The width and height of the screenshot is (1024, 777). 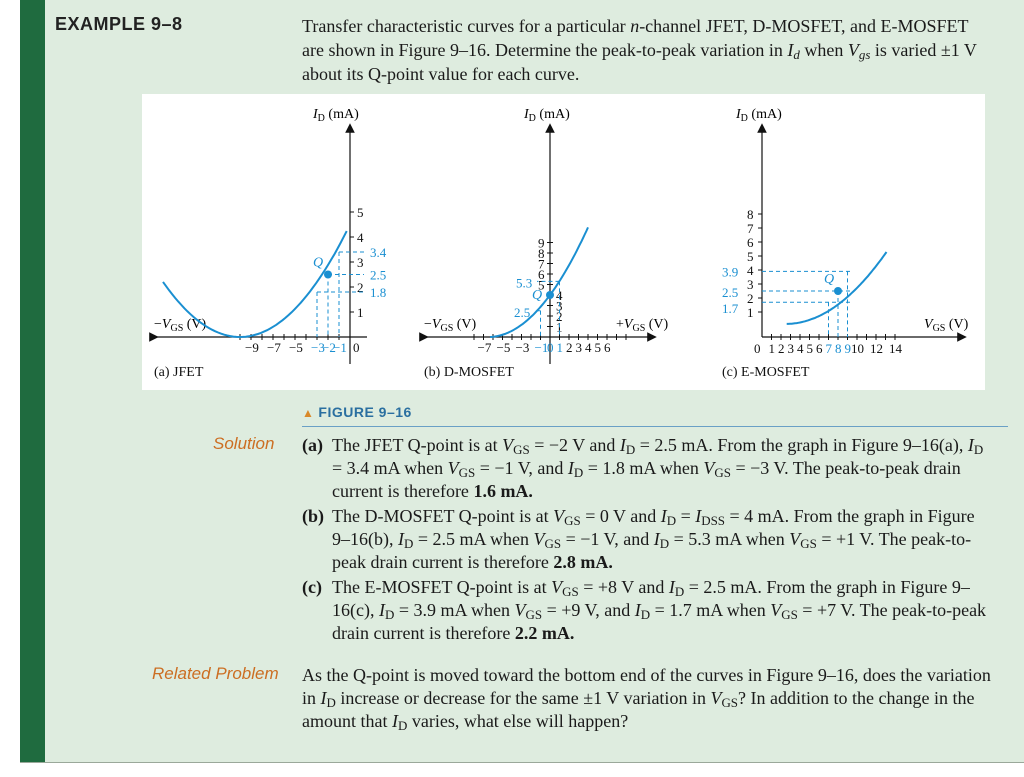 What do you see at coordinates (569, 347) in the screenshot?
I see `dmosfet-x-tick-label: 2` at bounding box center [569, 347].